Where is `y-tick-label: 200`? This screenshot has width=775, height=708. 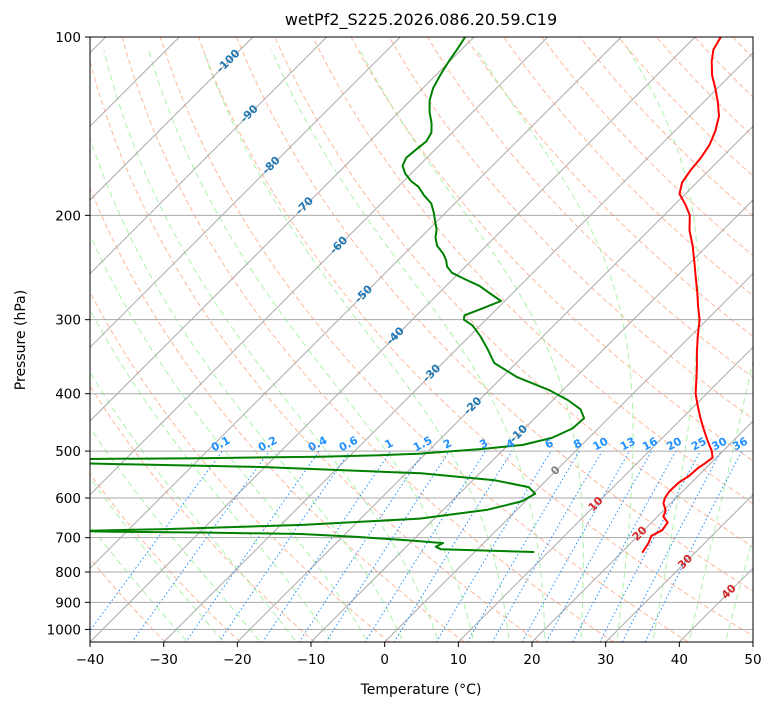
y-tick-label: 200 is located at coordinates (68, 216).